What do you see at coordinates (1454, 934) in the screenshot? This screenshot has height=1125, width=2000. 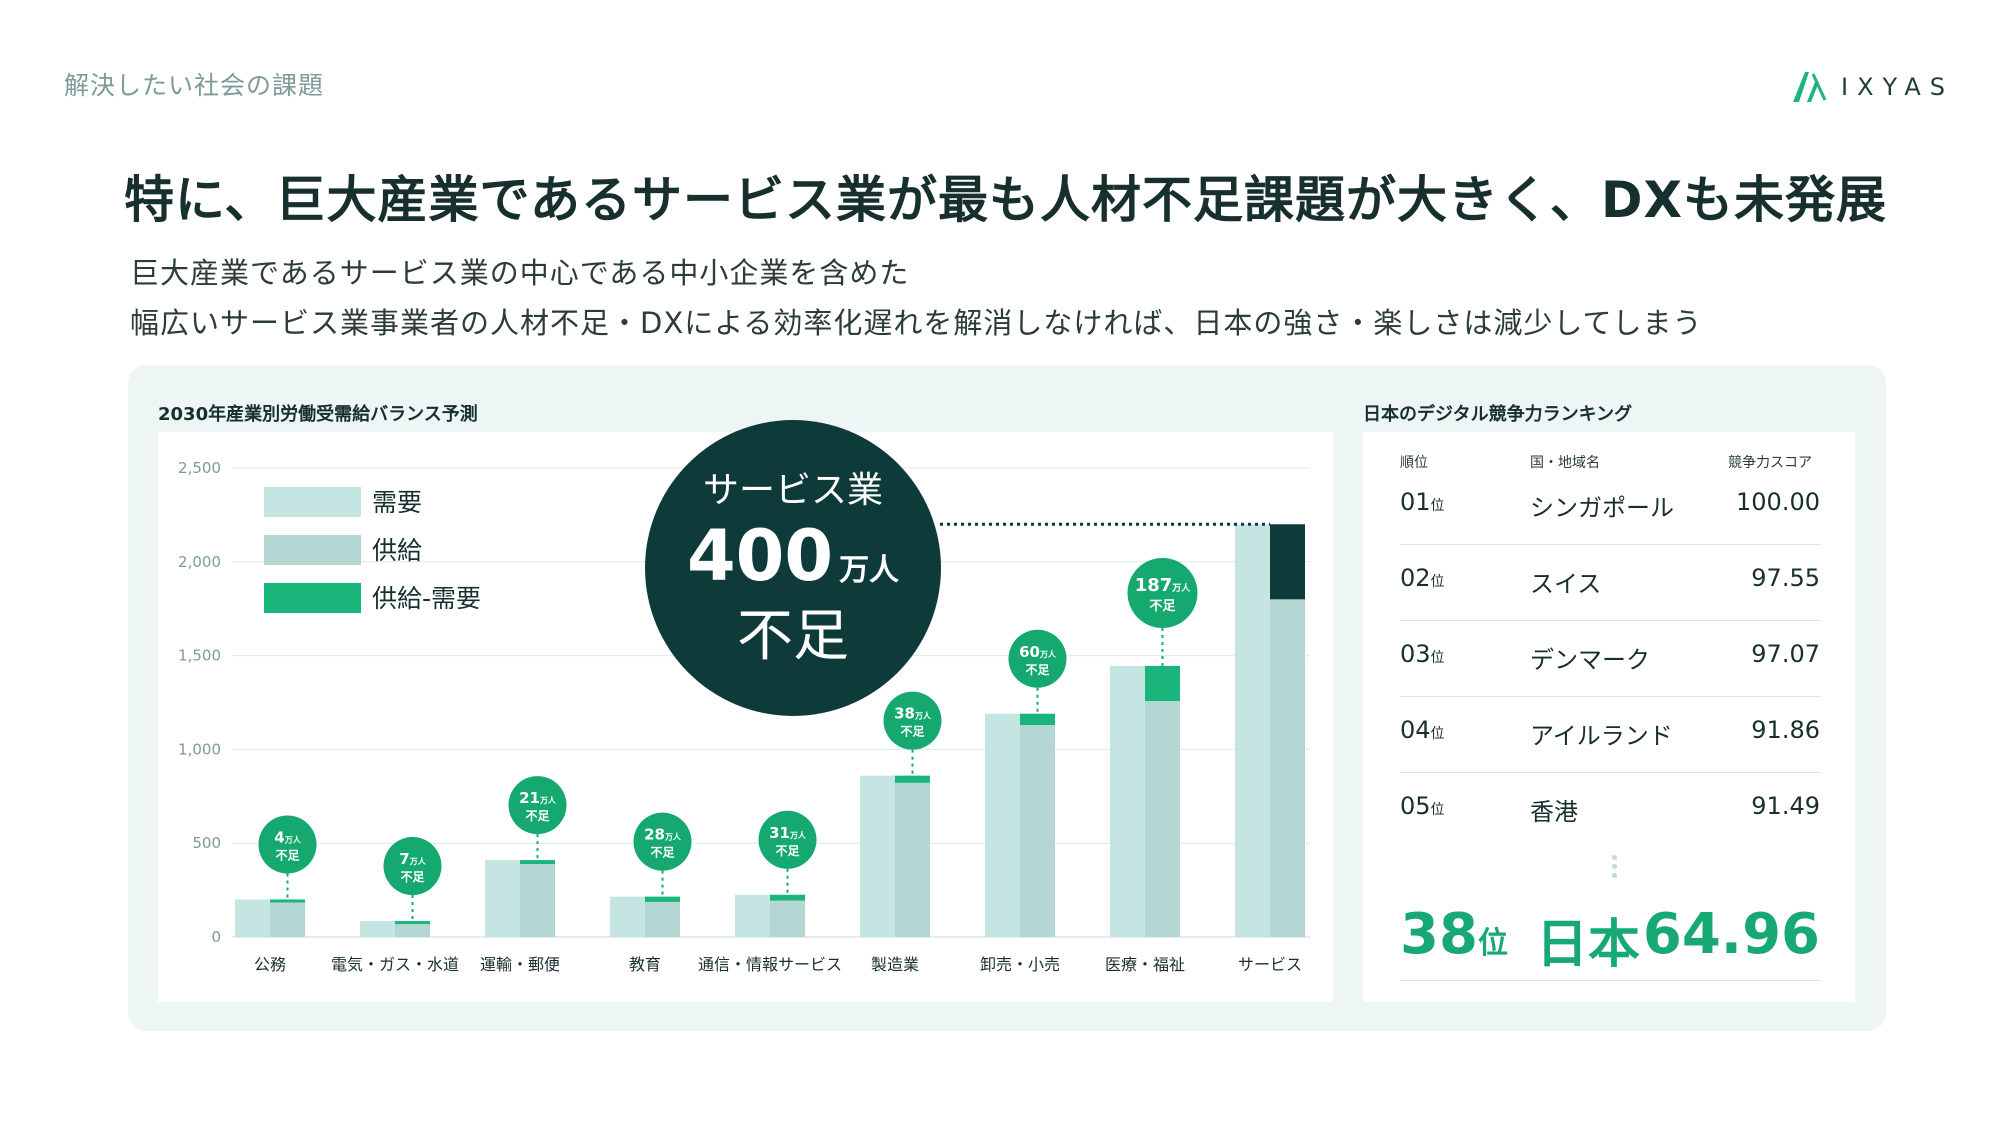 I see `japan-position: 38位` at bounding box center [1454, 934].